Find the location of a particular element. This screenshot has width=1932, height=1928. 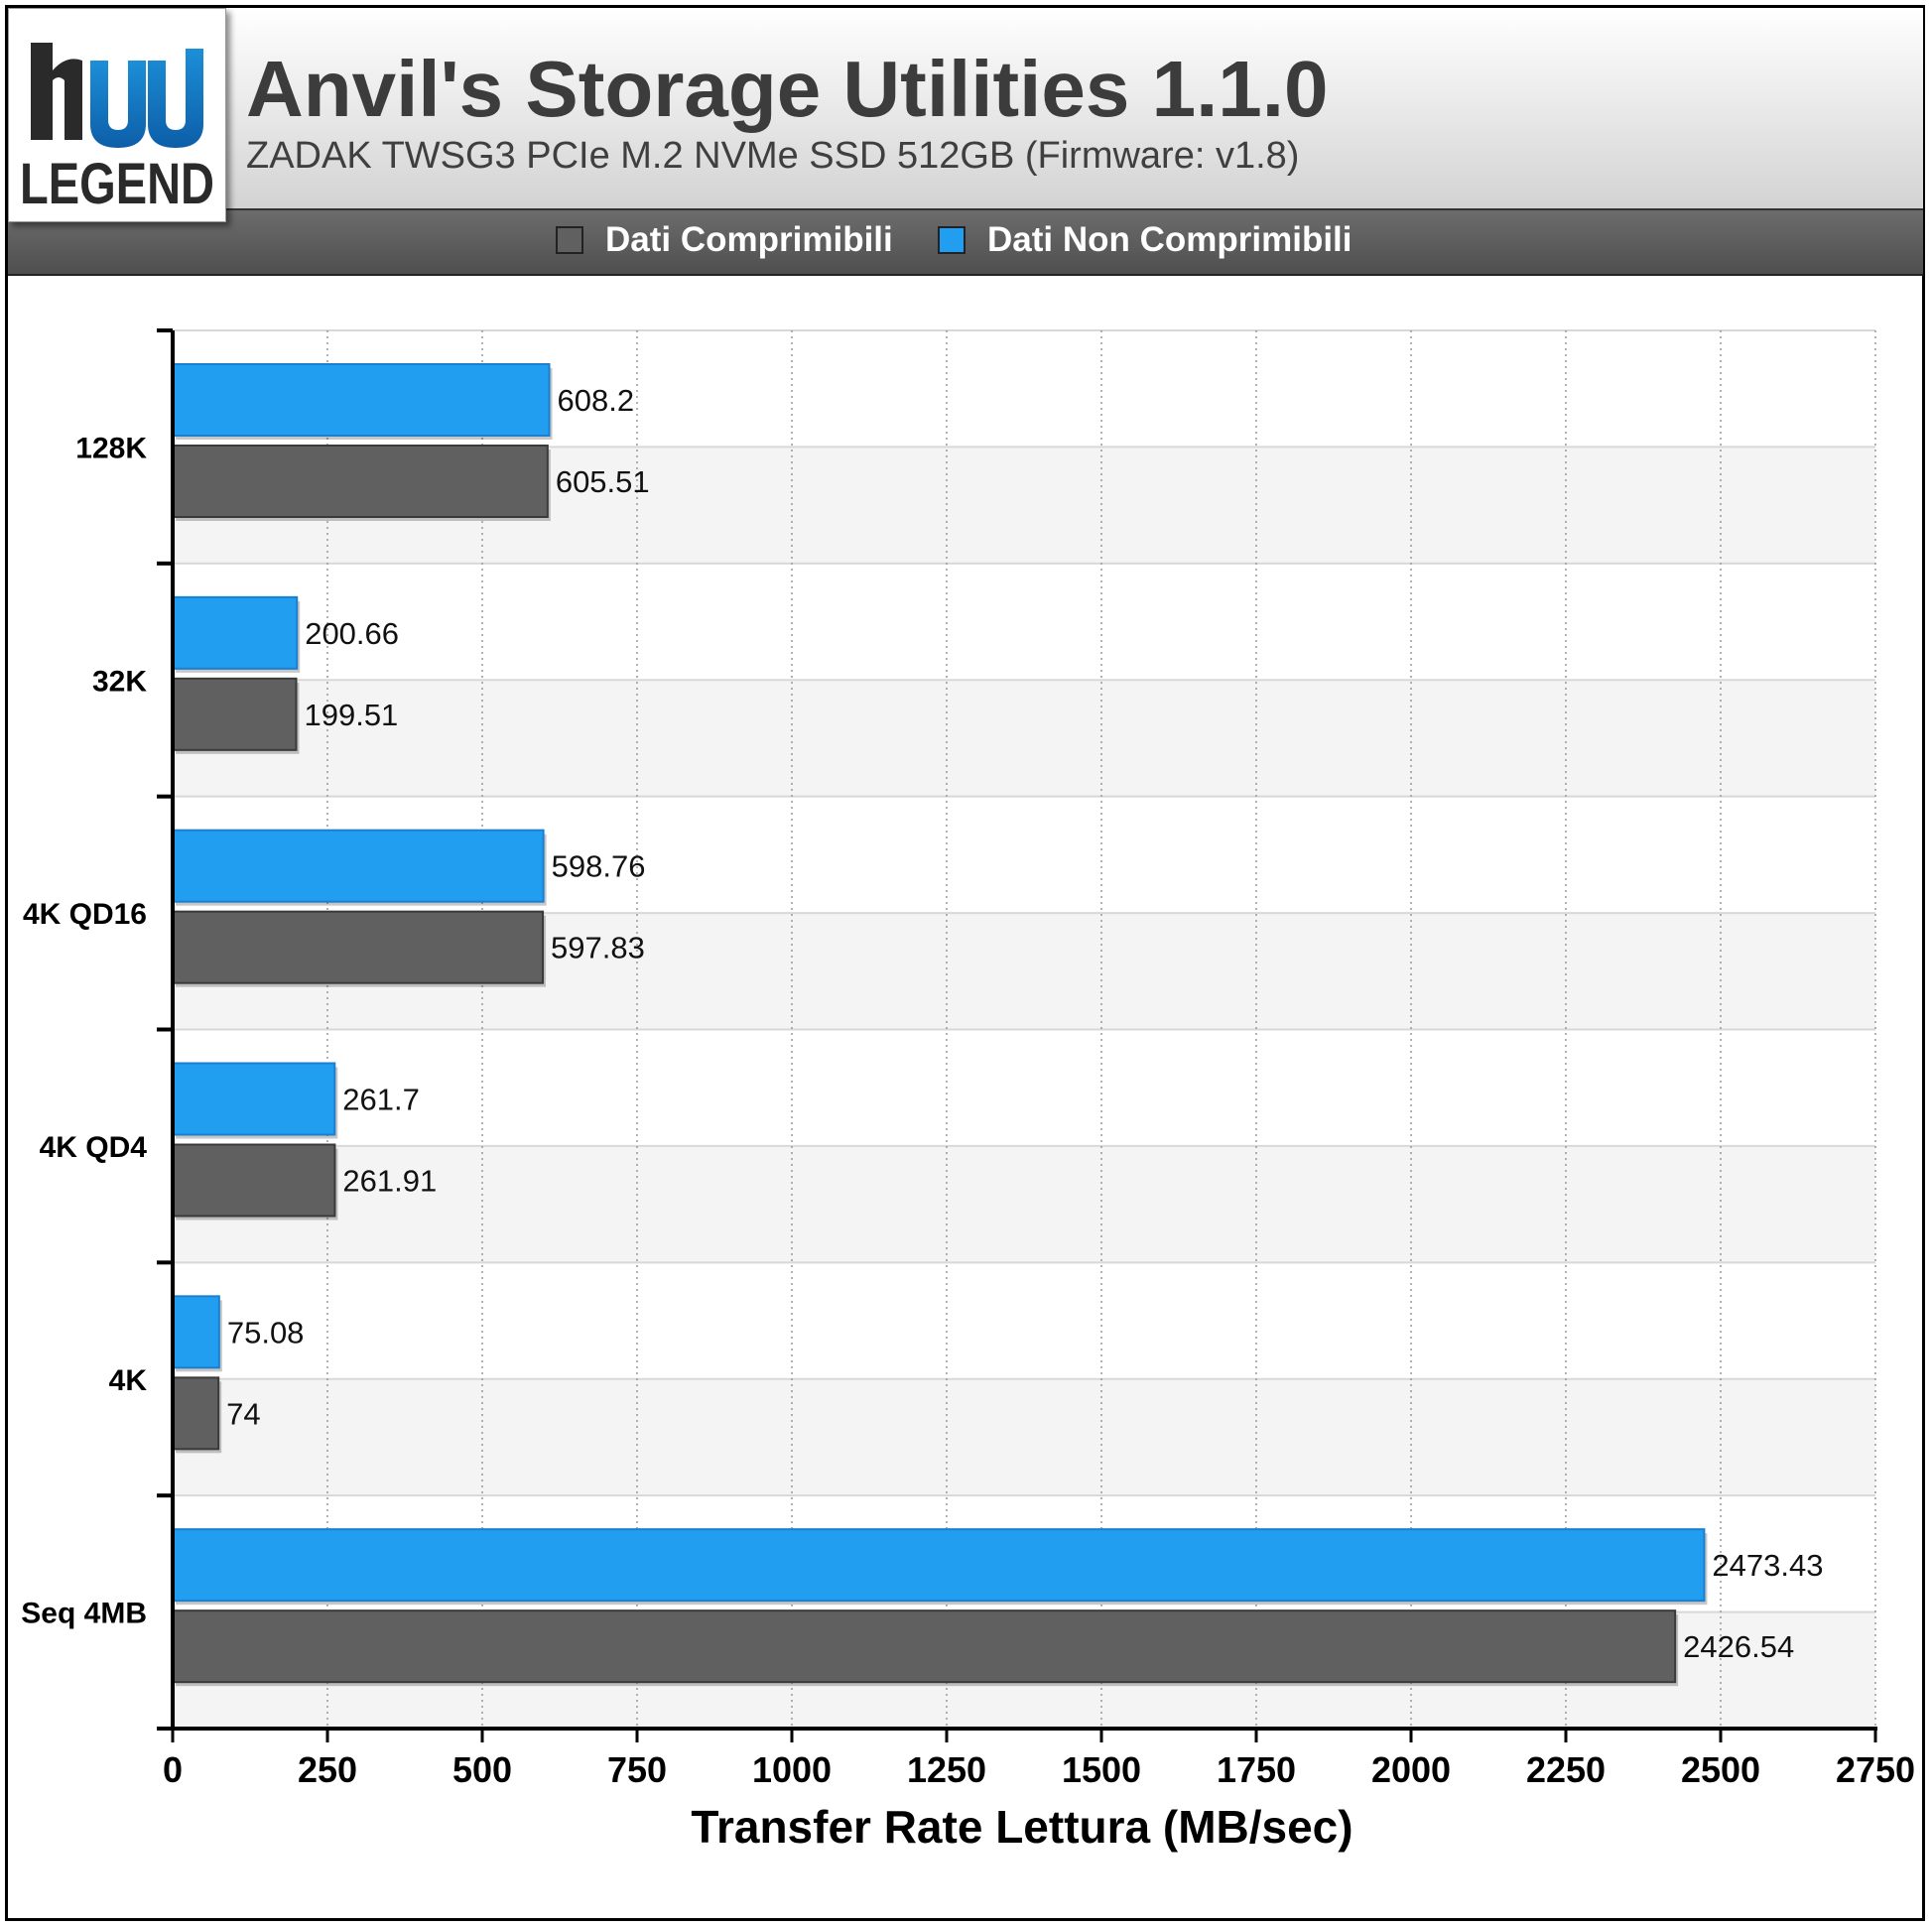

x-tick-label: 250 is located at coordinates (328, 1769).